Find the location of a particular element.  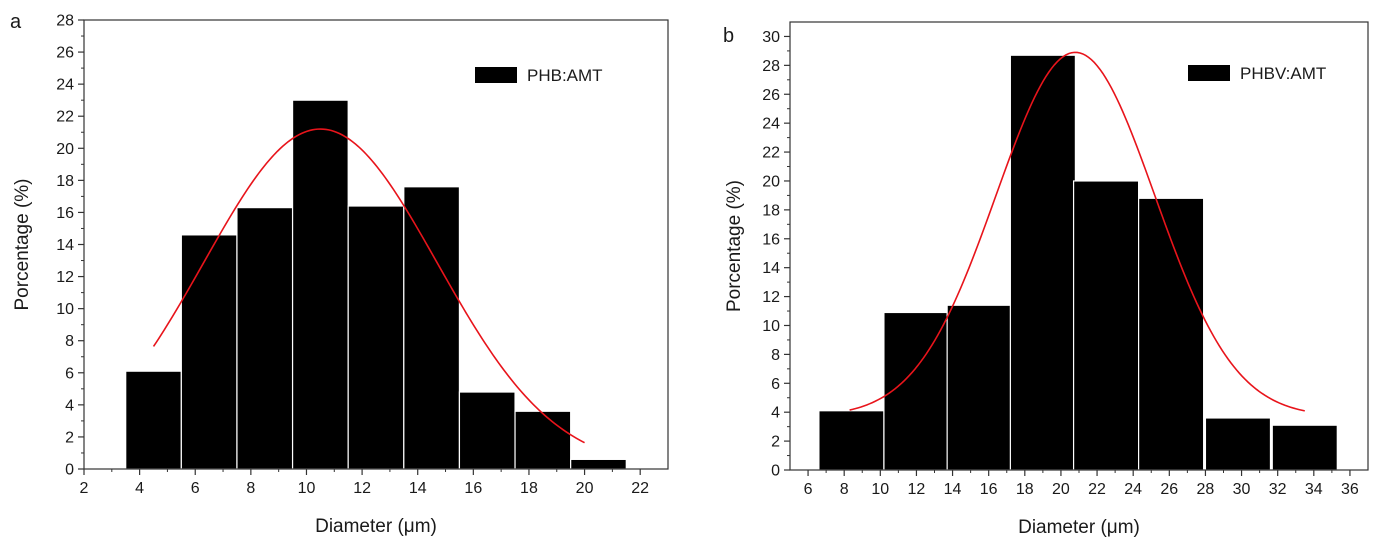

y-tick-label: 30 is located at coordinates (771, 37).